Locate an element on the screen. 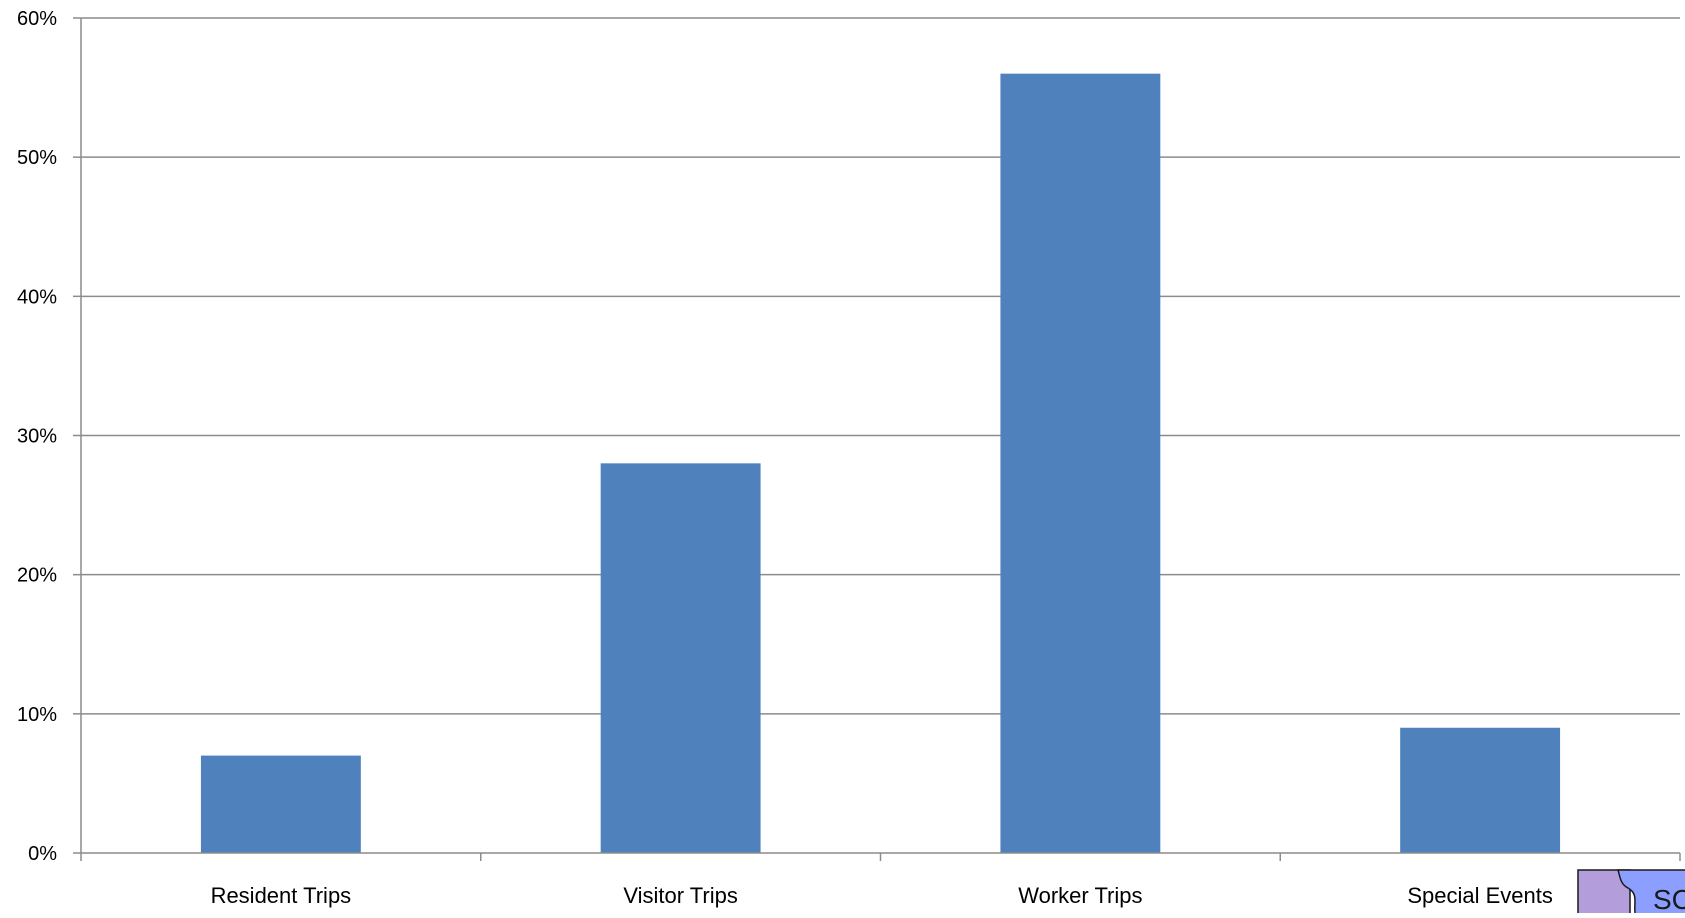 Image resolution: width=1685 pixels, height=918 pixels. y-tick-label: 20% is located at coordinates (37, 576).